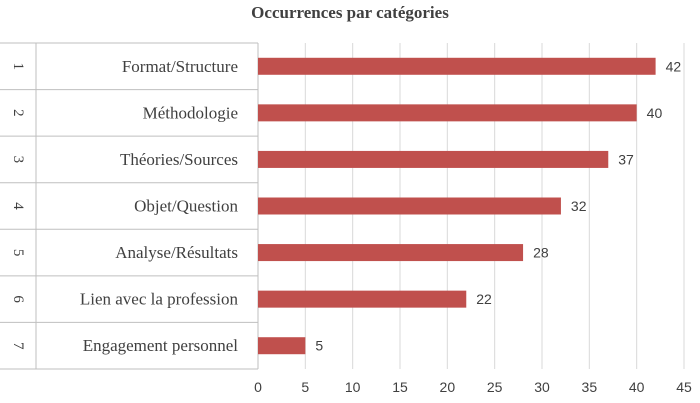 Image resolution: width=700 pixels, height=403 pixels. What do you see at coordinates (473, 387) in the screenshot?
I see `x-axis-ticks: 0 5 10 15 20 25 30 35 40 45` at bounding box center [473, 387].